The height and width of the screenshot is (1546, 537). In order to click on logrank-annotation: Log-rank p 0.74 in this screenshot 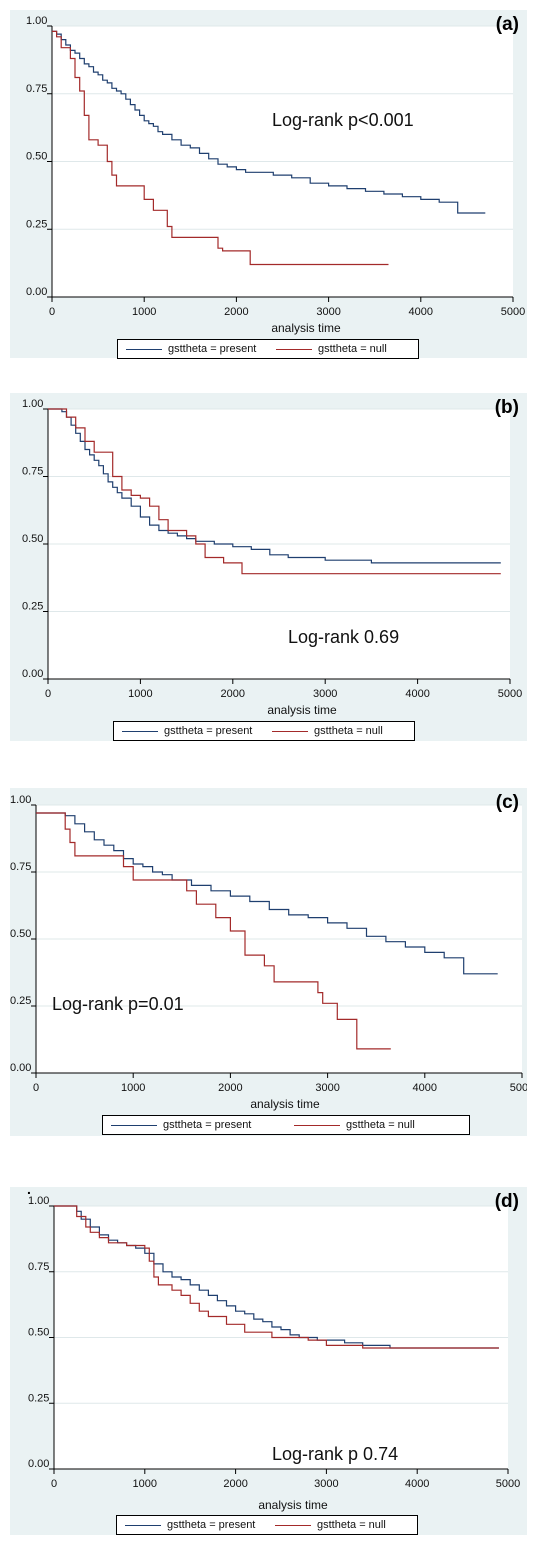, I will do `click(335, 1454)`.